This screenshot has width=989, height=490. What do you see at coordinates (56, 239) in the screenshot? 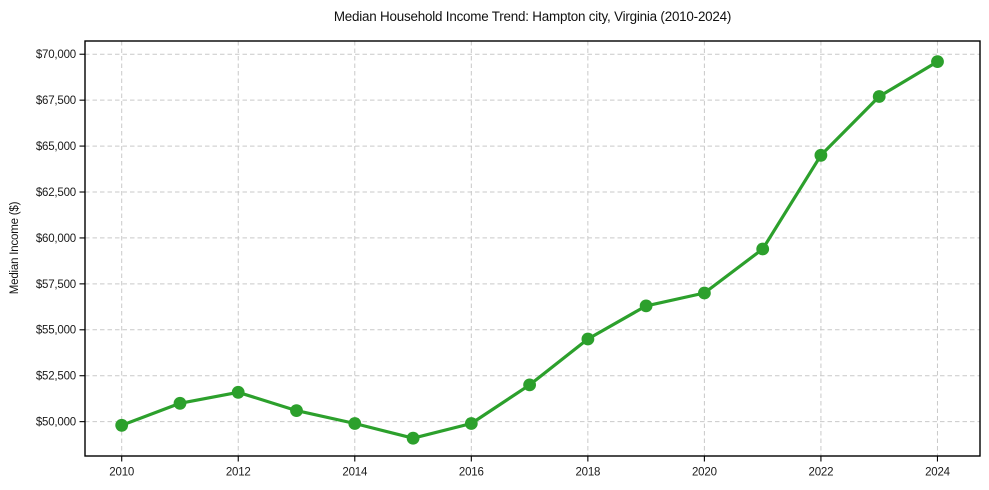
I see `y-tick-label: $60,000` at bounding box center [56, 239].